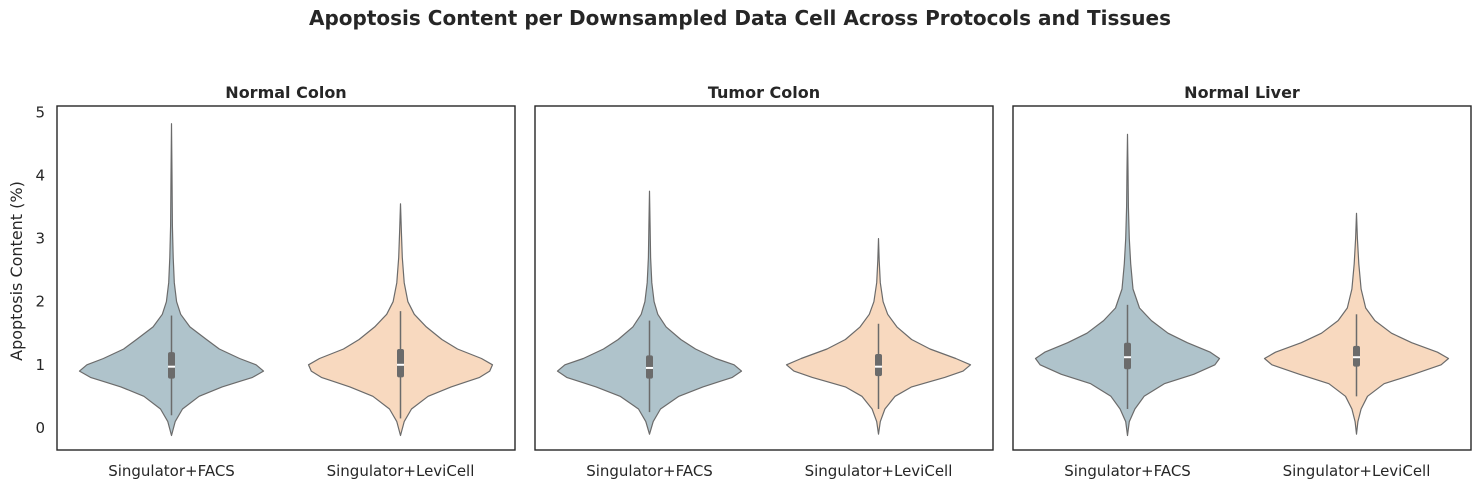 The height and width of the screenshot is (490, 1480). What do you see at coordinates (40, 302) in the screenshot?
I see `y-tick-label: 2` at bounding box center [40, 302].